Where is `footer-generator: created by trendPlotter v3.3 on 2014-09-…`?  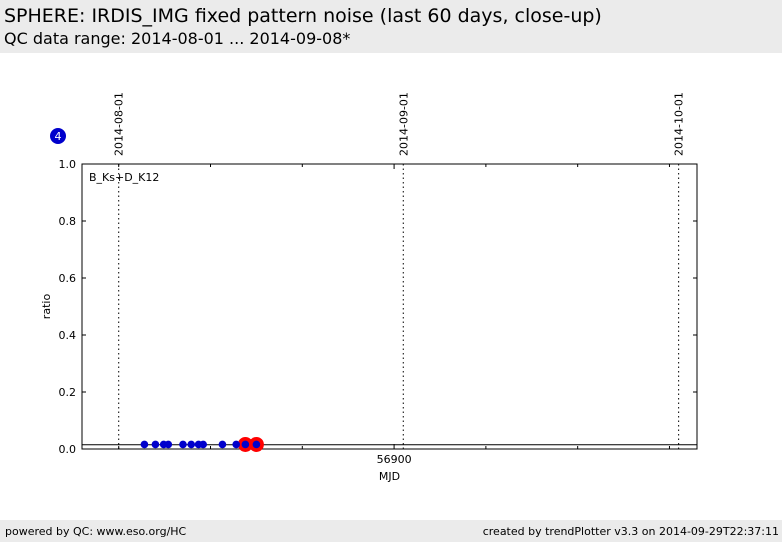 footer-generator: created by trendPlotter v3.3 on 2014-09-… is located at coordinates (630, 531).